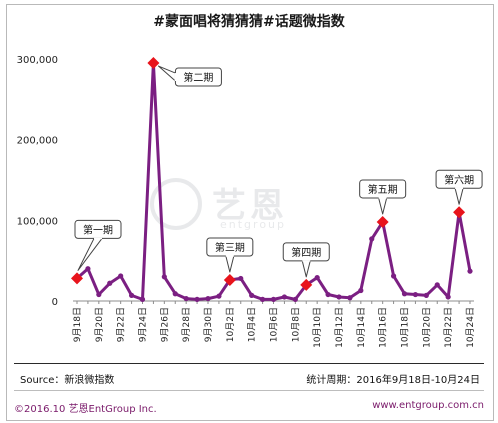  I want to click on x-tick-label: 9月18日, so click(77, 324).